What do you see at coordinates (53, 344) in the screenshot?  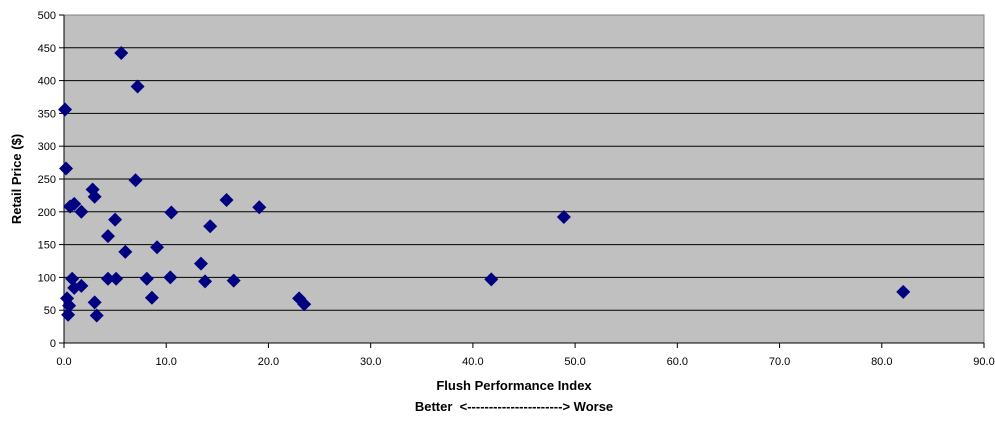 I see `y-tick-label: 0` at bounding box center [53, 344].